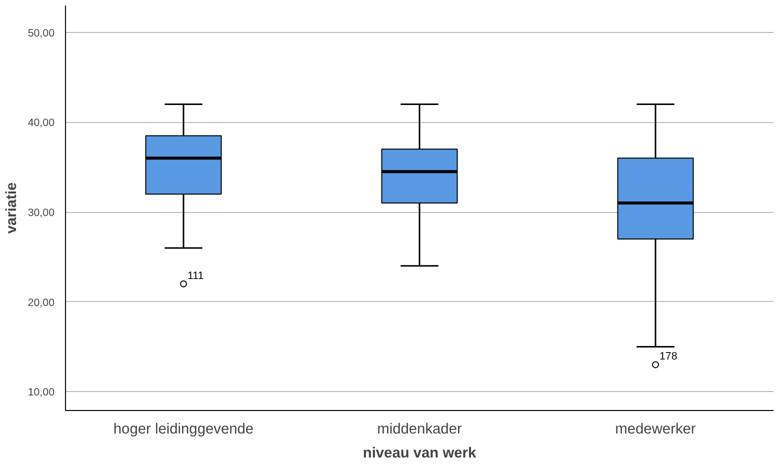  What do you see at coordinates (655, 430) in the screenshot?
I see `x-tick-label: medewerker` at bounding box center [655, 430].